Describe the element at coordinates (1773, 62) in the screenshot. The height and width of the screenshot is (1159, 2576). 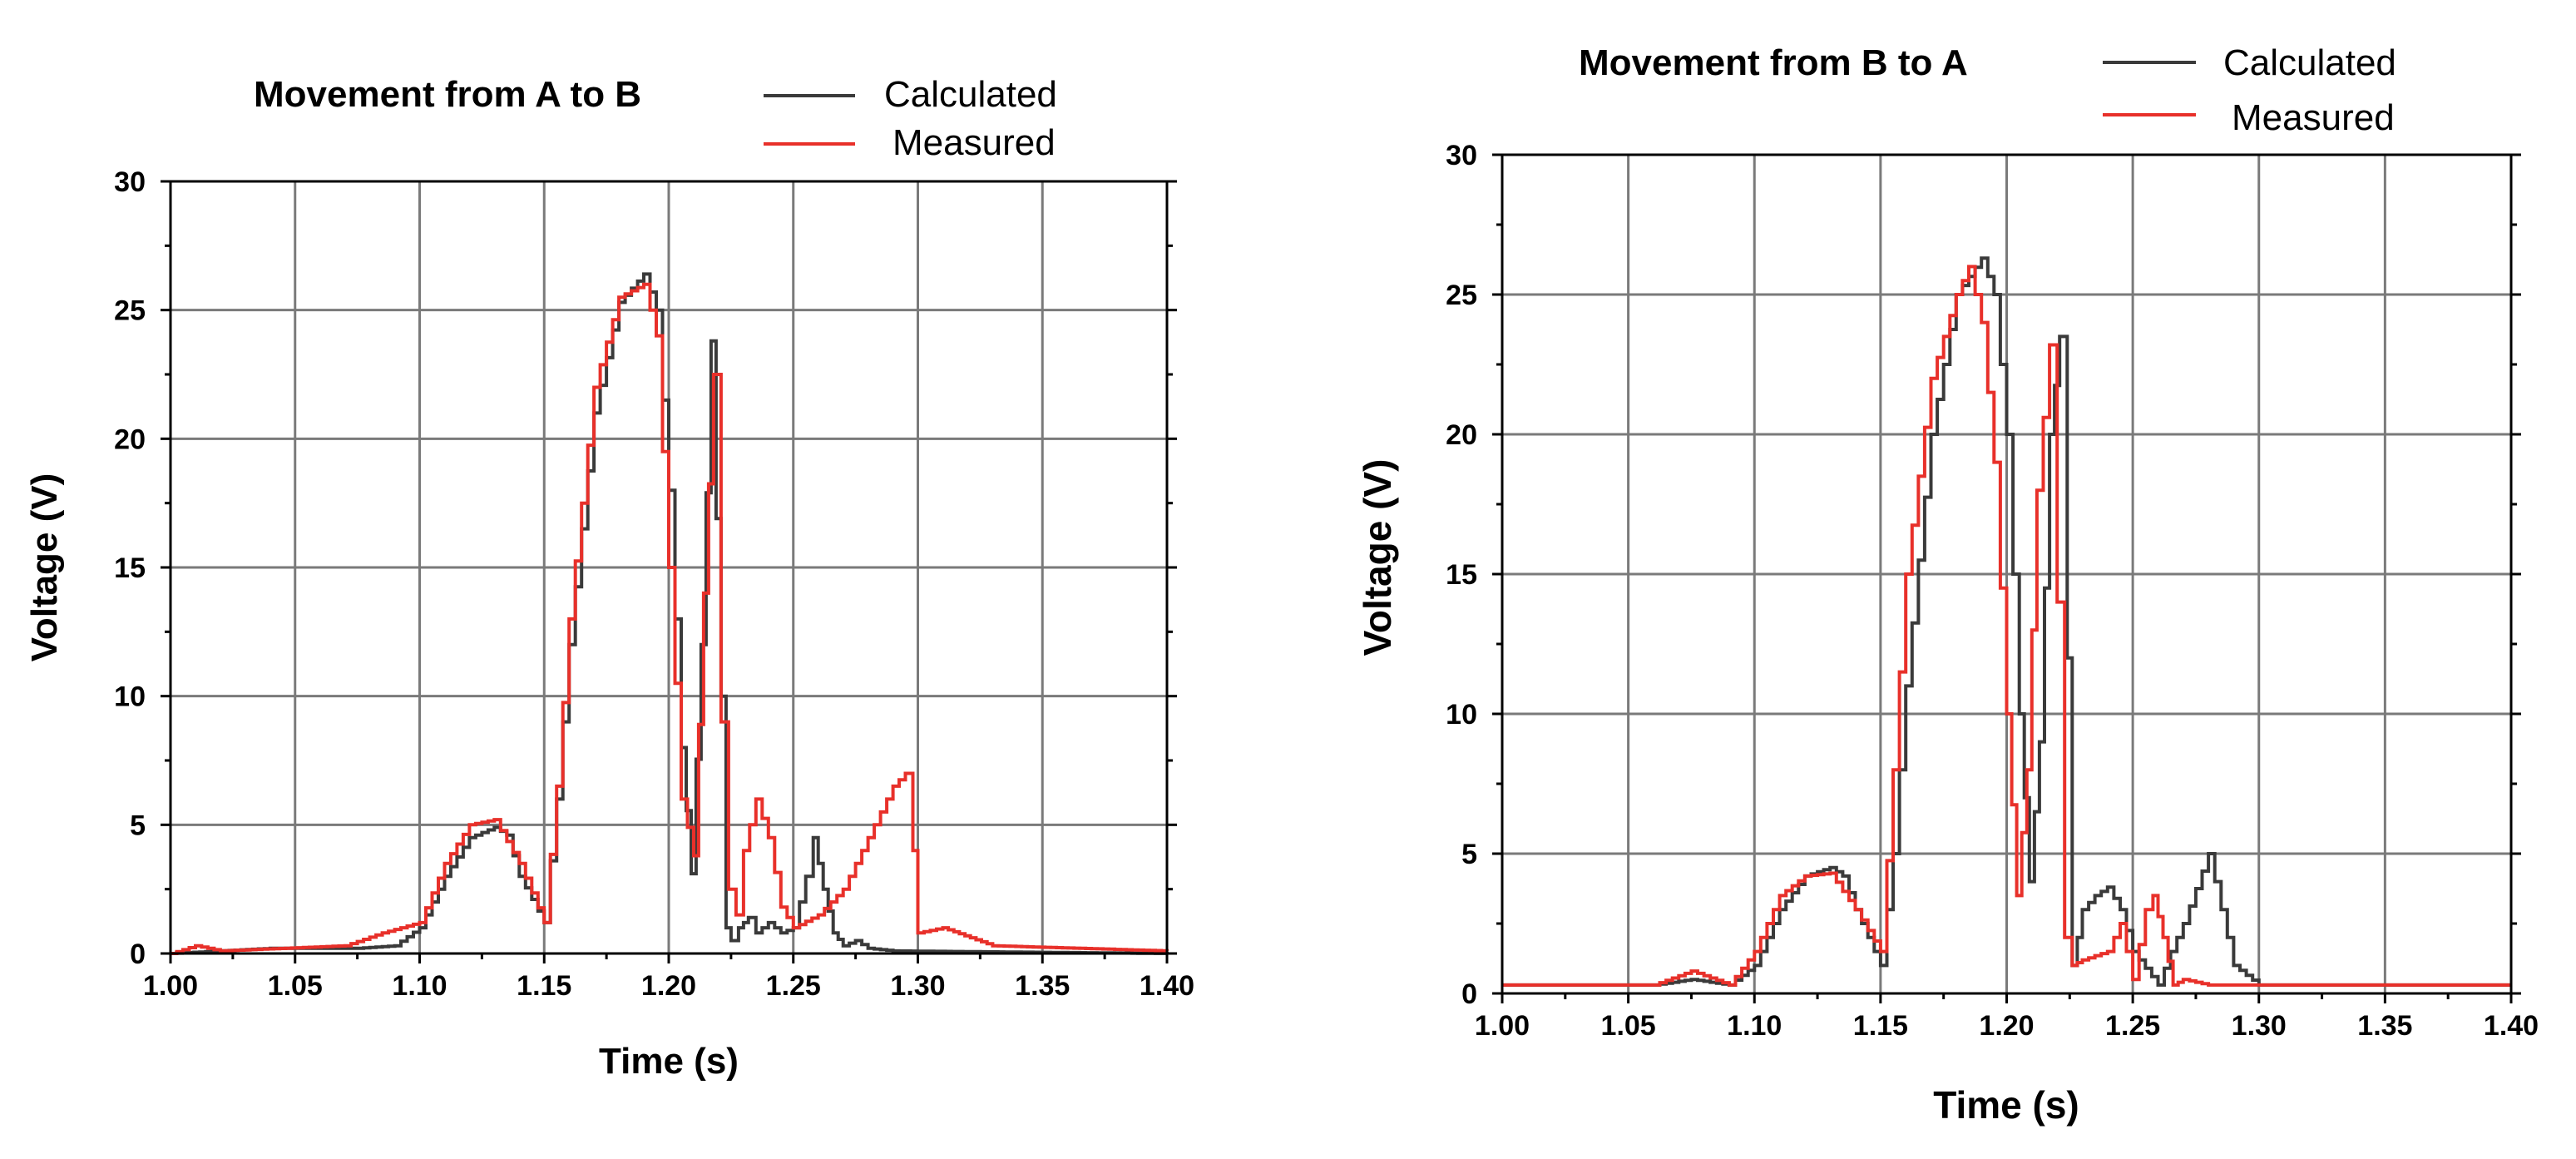
I see `chart-title: Movement from B to A` at that location.